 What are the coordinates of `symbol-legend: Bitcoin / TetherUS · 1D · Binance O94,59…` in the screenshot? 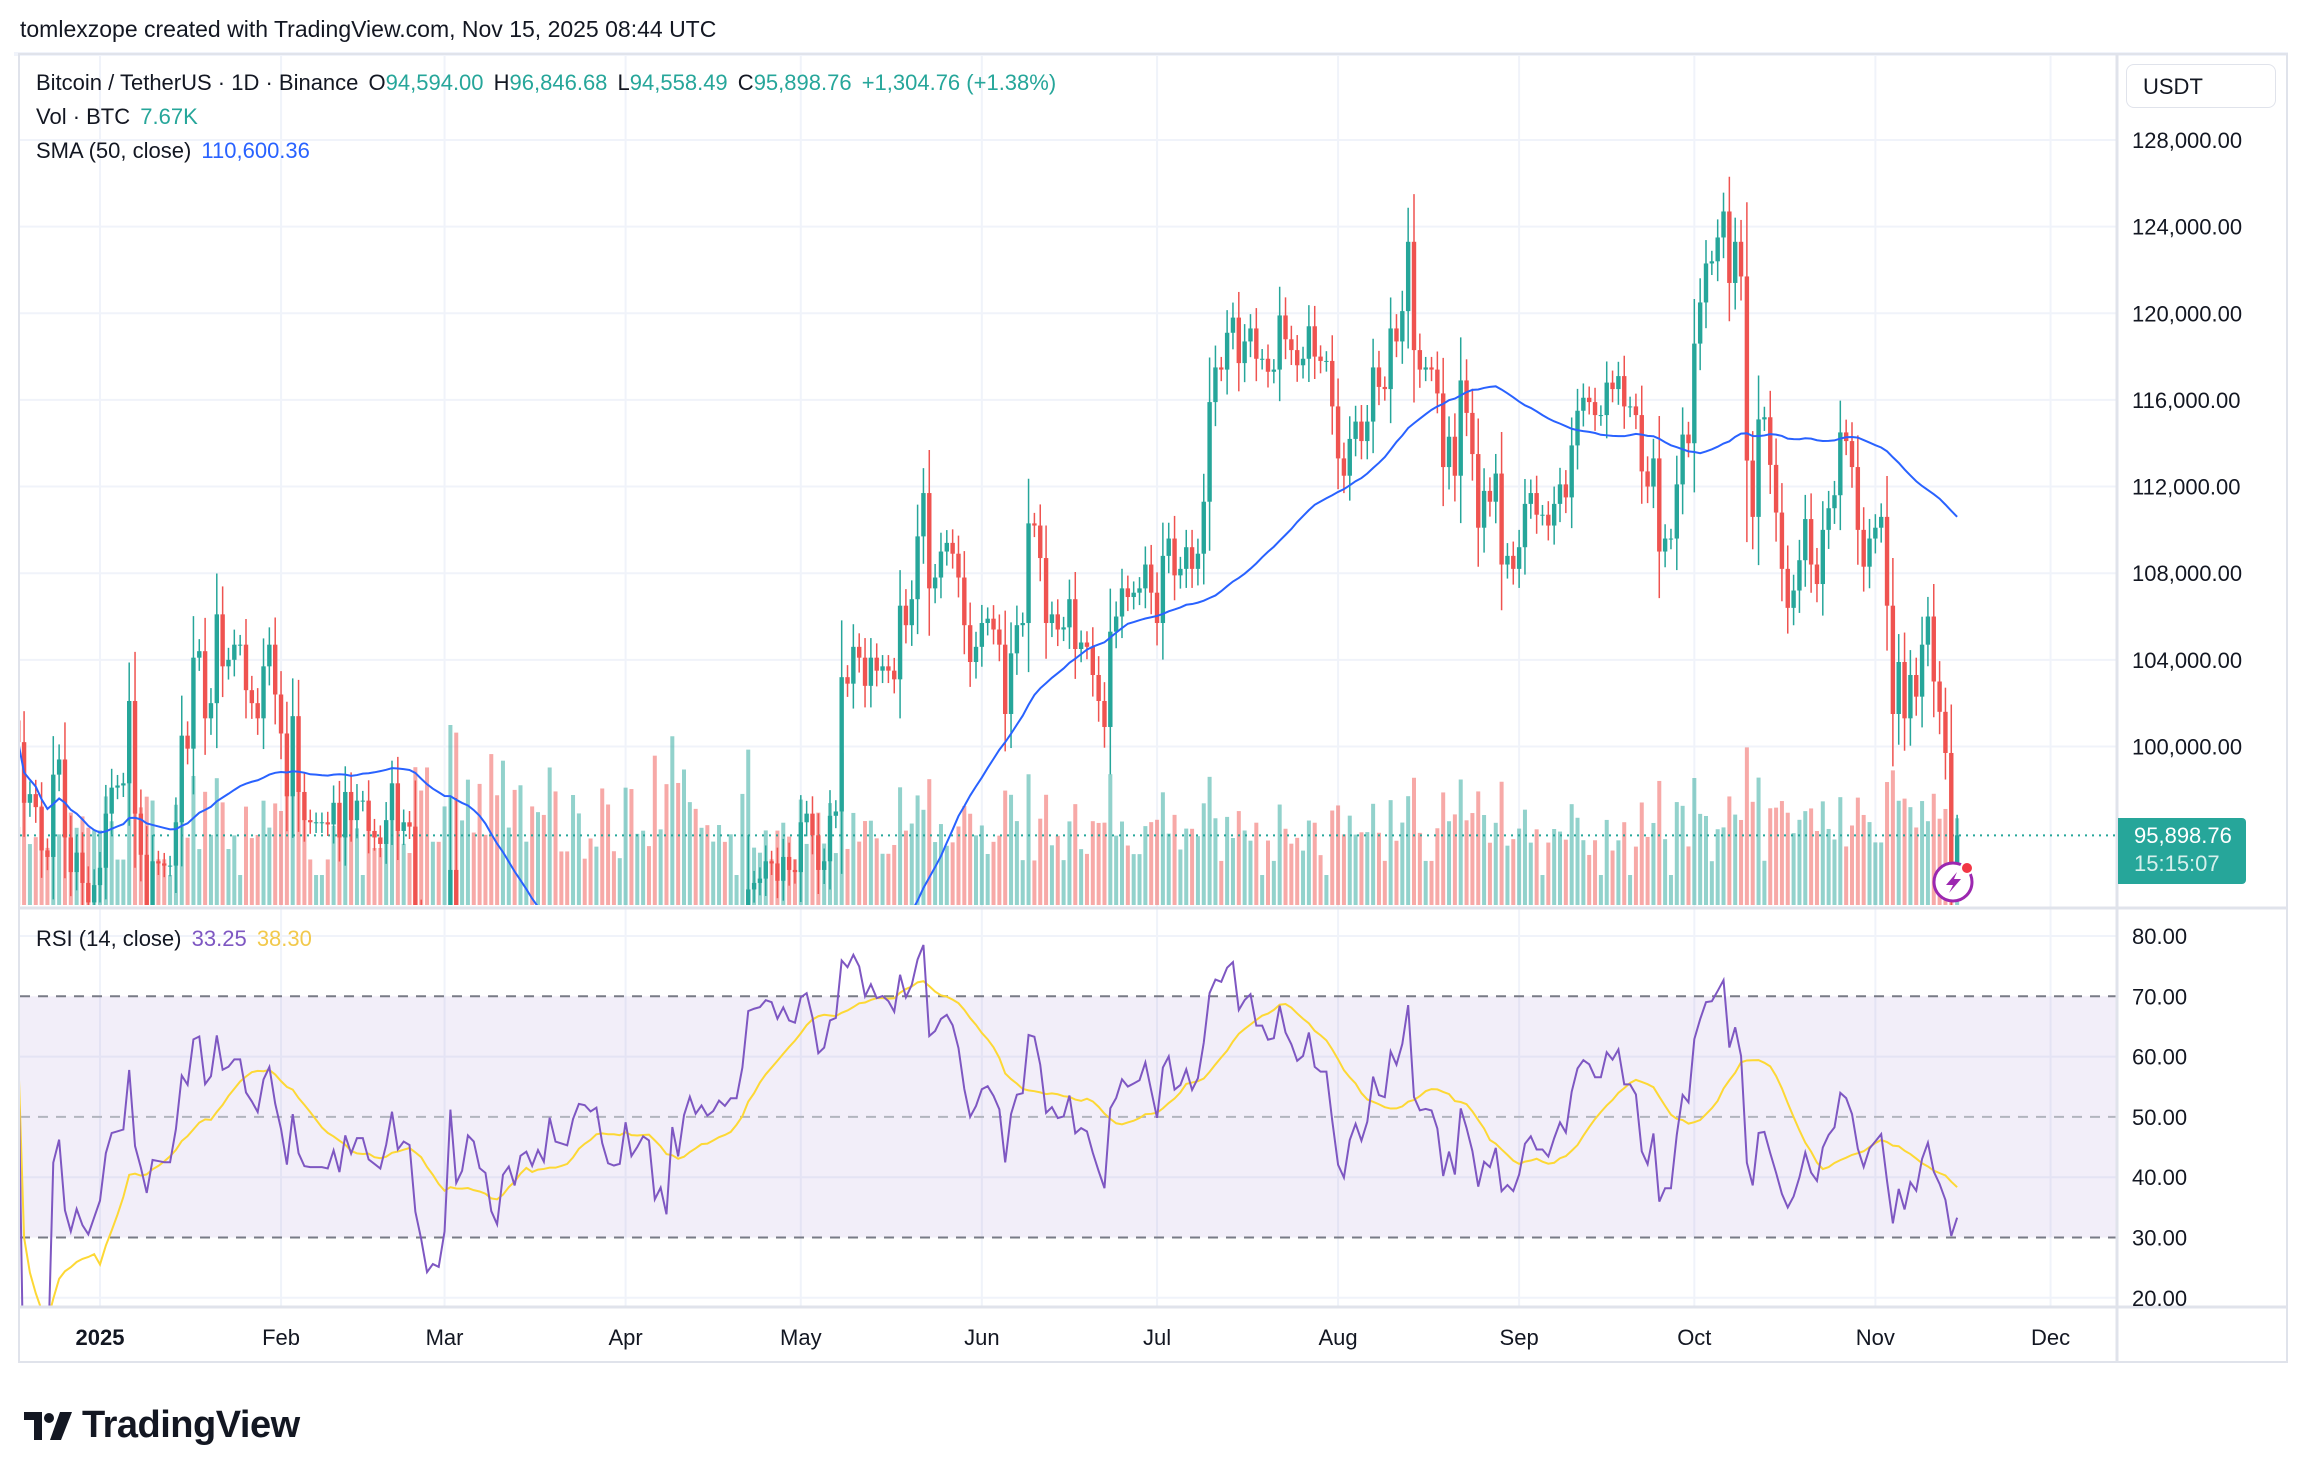 It's located at (548, 83).